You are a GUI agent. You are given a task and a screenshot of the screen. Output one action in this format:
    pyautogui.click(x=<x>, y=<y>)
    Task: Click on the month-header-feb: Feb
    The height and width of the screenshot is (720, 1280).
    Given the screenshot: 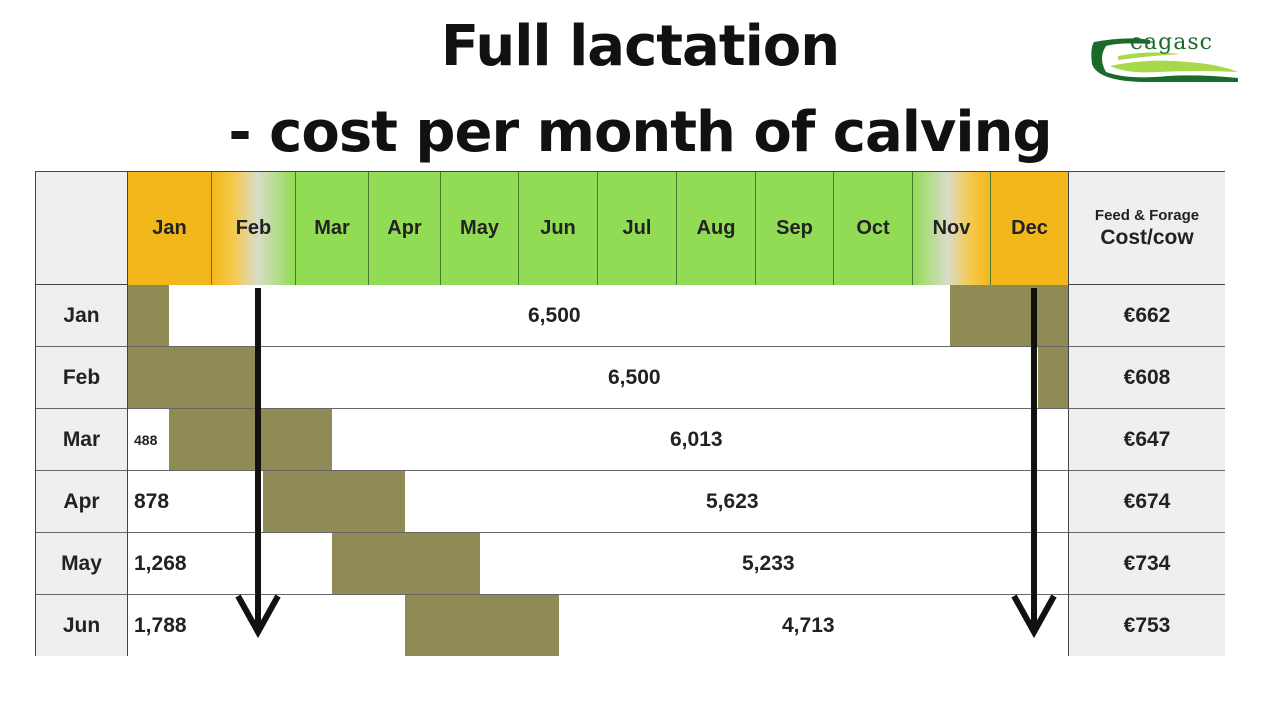 What is the action you would take?
    pyautogui.click(x=254, y=228)
    